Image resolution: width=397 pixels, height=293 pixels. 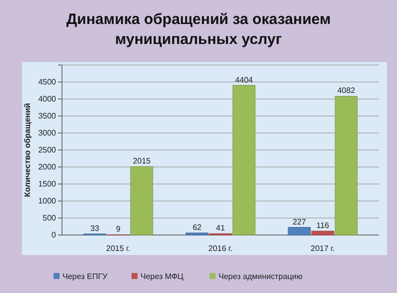 I want to click on data-label: 4404, so click(x=244, y=79).